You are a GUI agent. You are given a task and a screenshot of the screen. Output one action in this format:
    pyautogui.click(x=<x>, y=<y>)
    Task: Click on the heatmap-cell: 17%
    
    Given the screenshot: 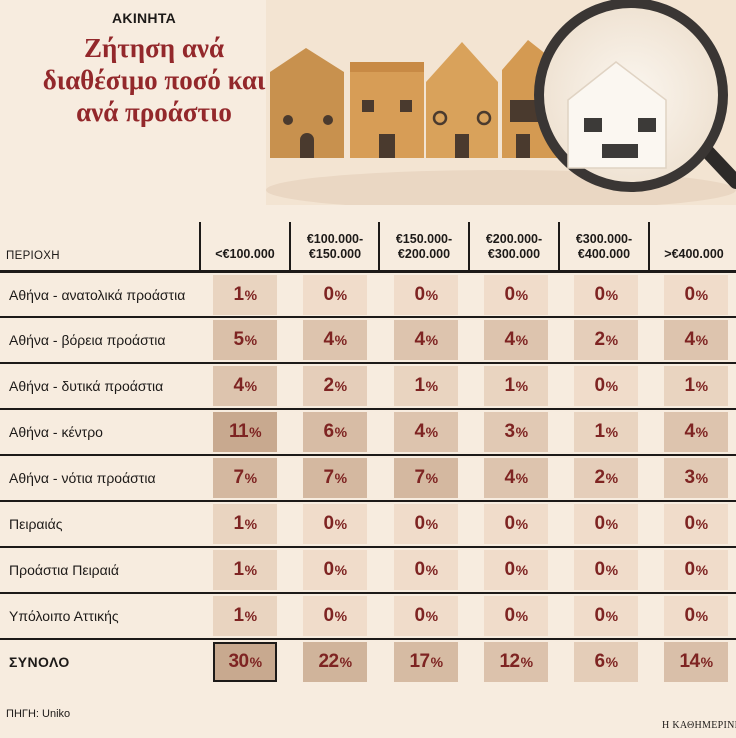 What is the action you would take?
    pyautogui.click(x=426, y=662)
    